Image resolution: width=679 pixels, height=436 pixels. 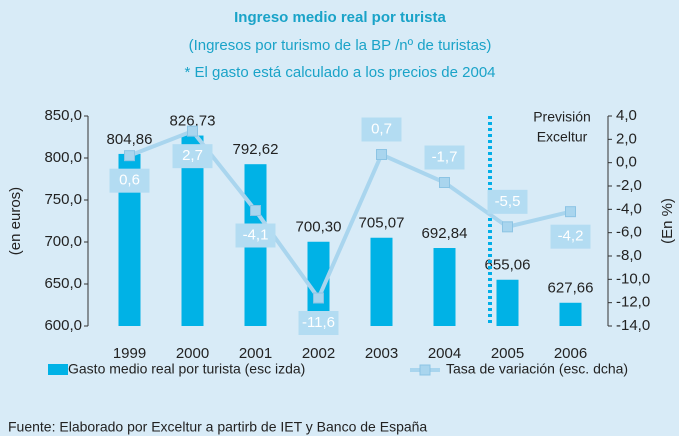 I want to click on bar-value-label: 700,30, so click(x=319, y=227).